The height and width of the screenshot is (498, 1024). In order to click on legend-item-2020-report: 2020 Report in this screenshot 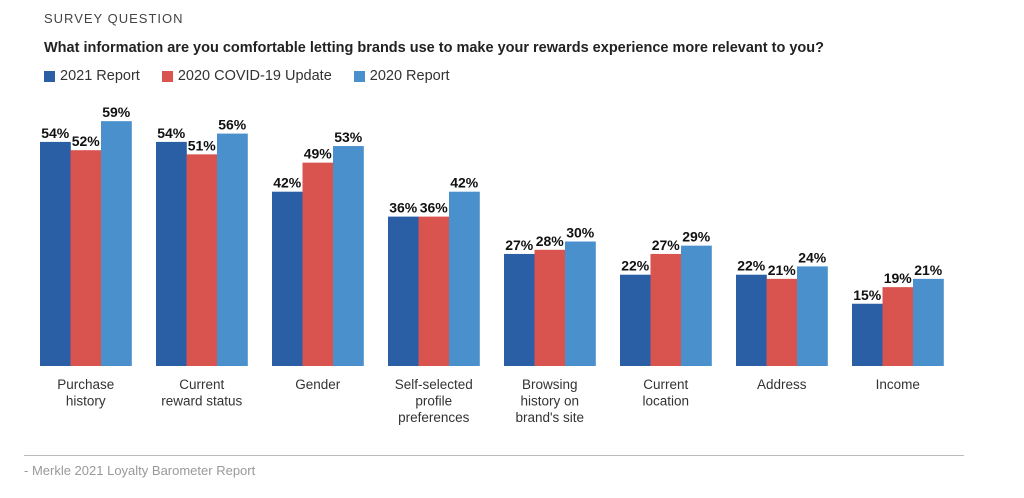, I will do `click(401, 76)`.